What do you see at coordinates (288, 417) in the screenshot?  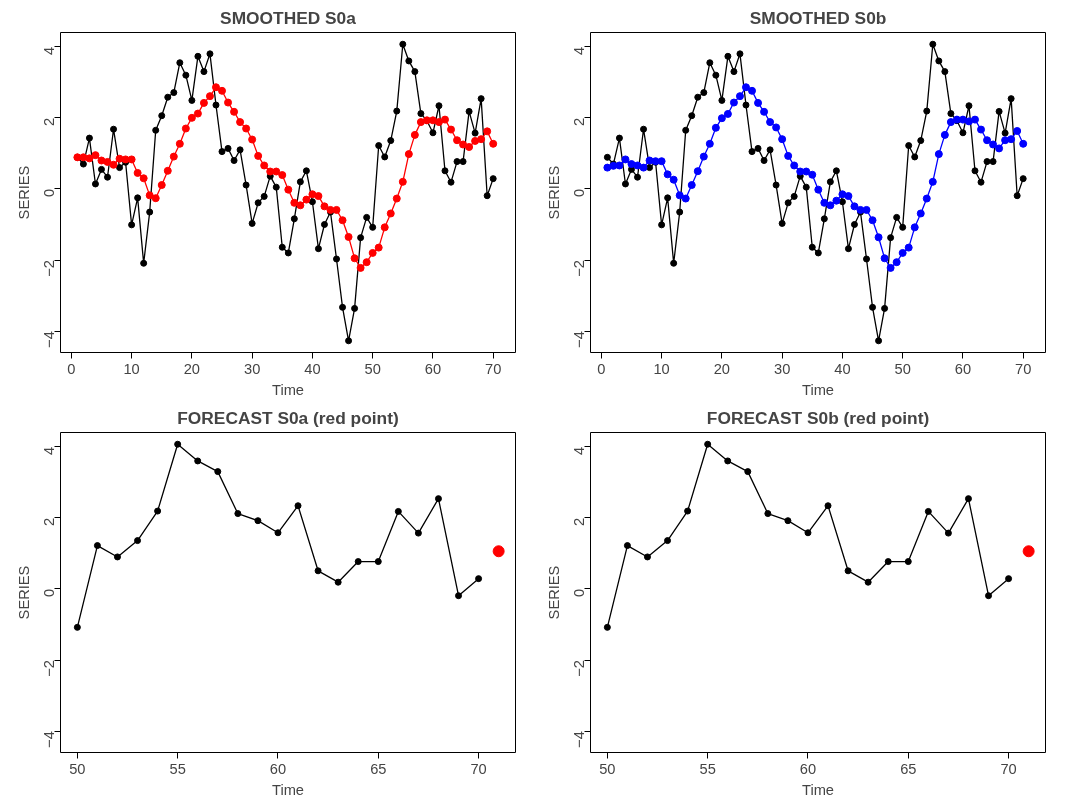 I see `chart-title: FORECAST S0a (red point)` at bounding box center [288, 417].